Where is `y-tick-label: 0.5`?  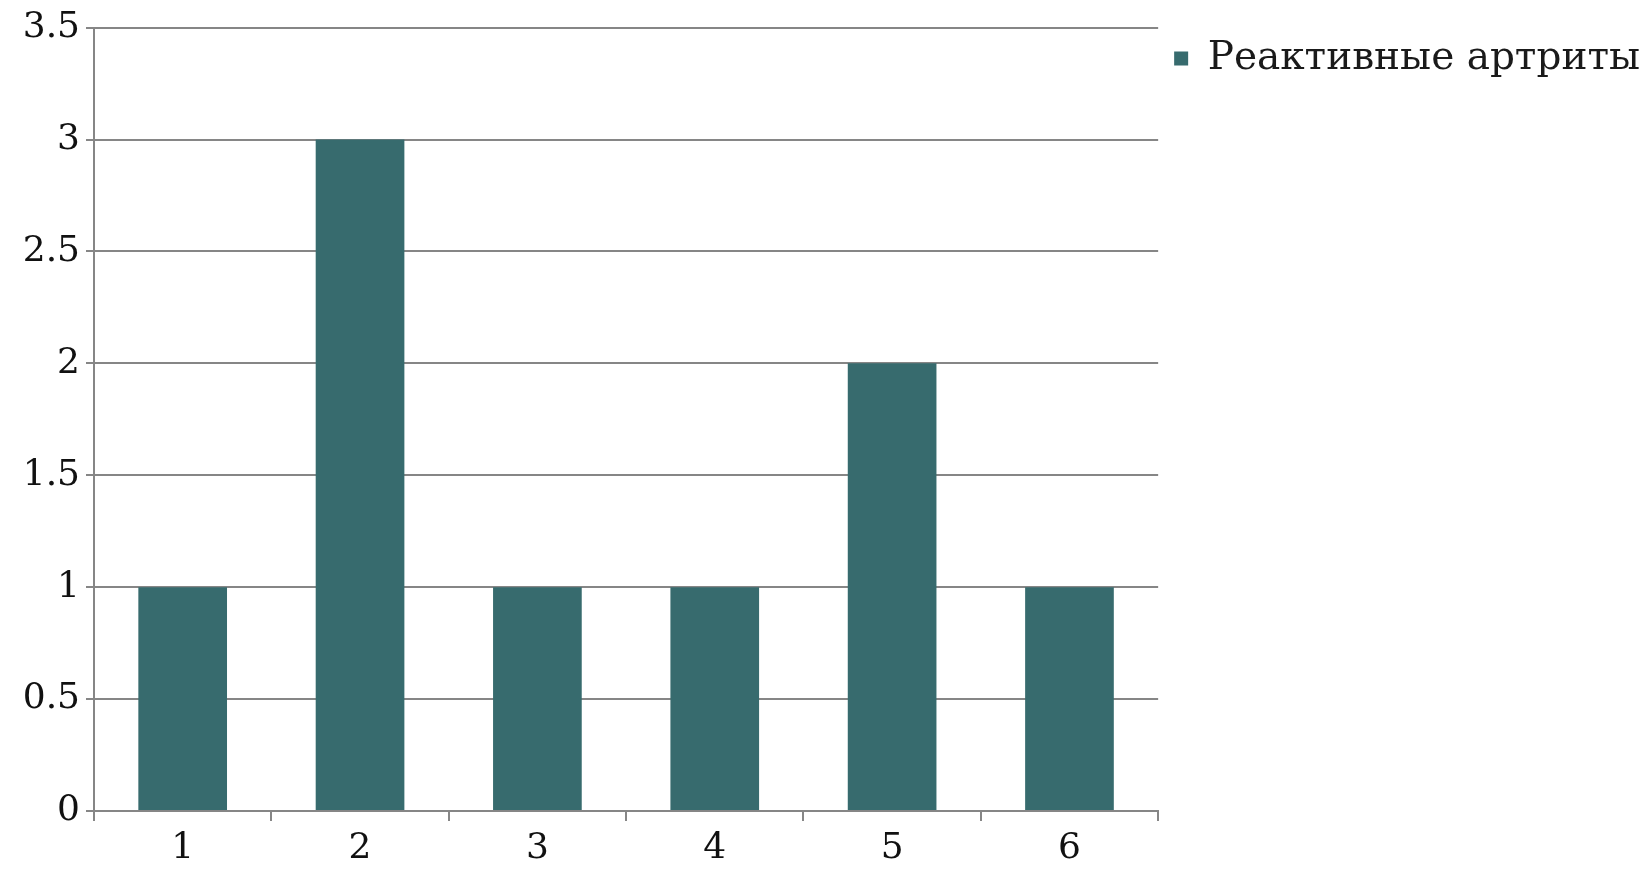
y-tick-label: 0.5 is located at coordinates (51, 696).